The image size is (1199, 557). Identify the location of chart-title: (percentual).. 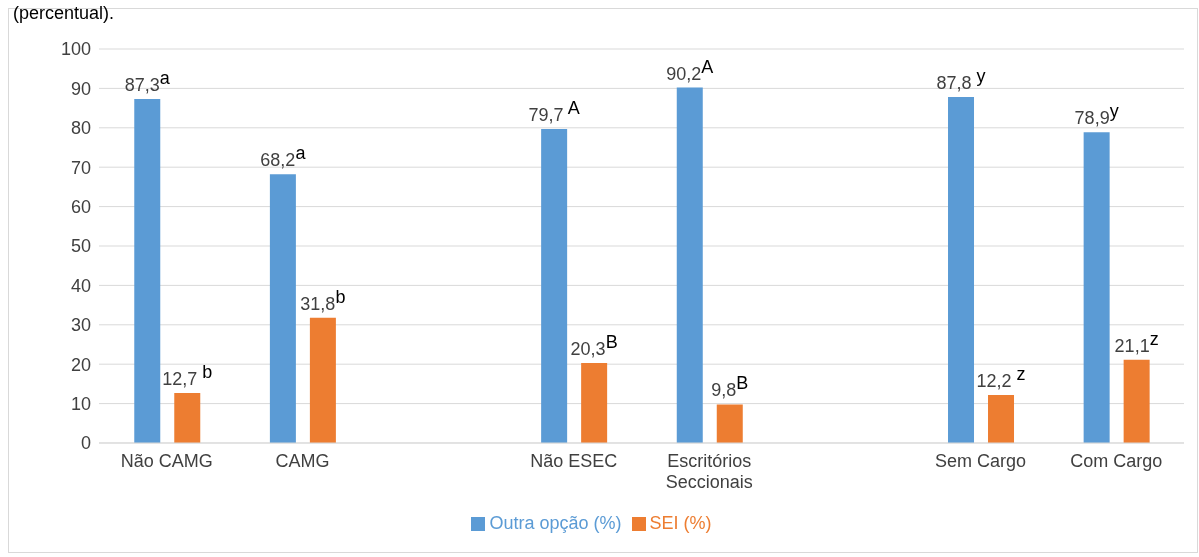
(64, 13).